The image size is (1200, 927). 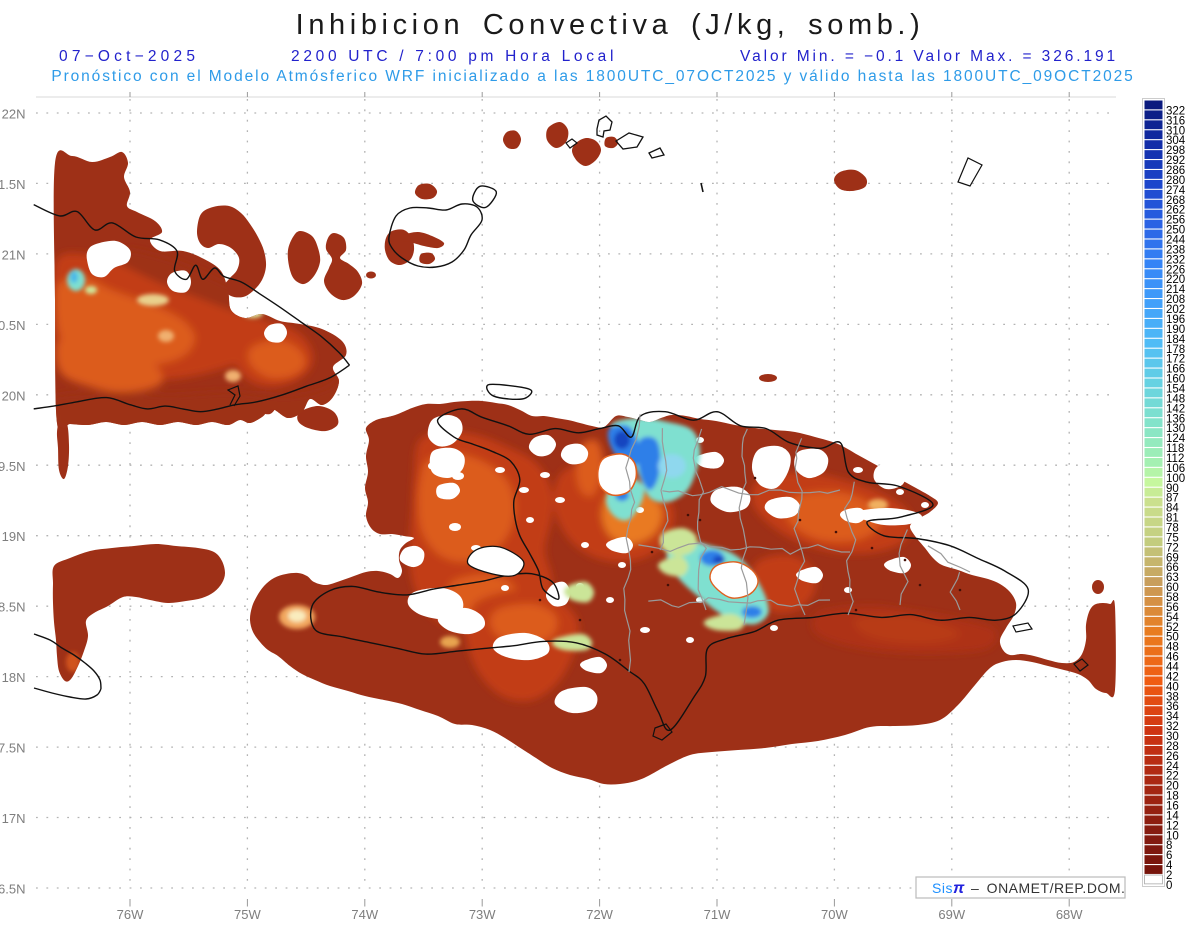 I want to click on svg-text: 184, so click(x=1176, y=340).